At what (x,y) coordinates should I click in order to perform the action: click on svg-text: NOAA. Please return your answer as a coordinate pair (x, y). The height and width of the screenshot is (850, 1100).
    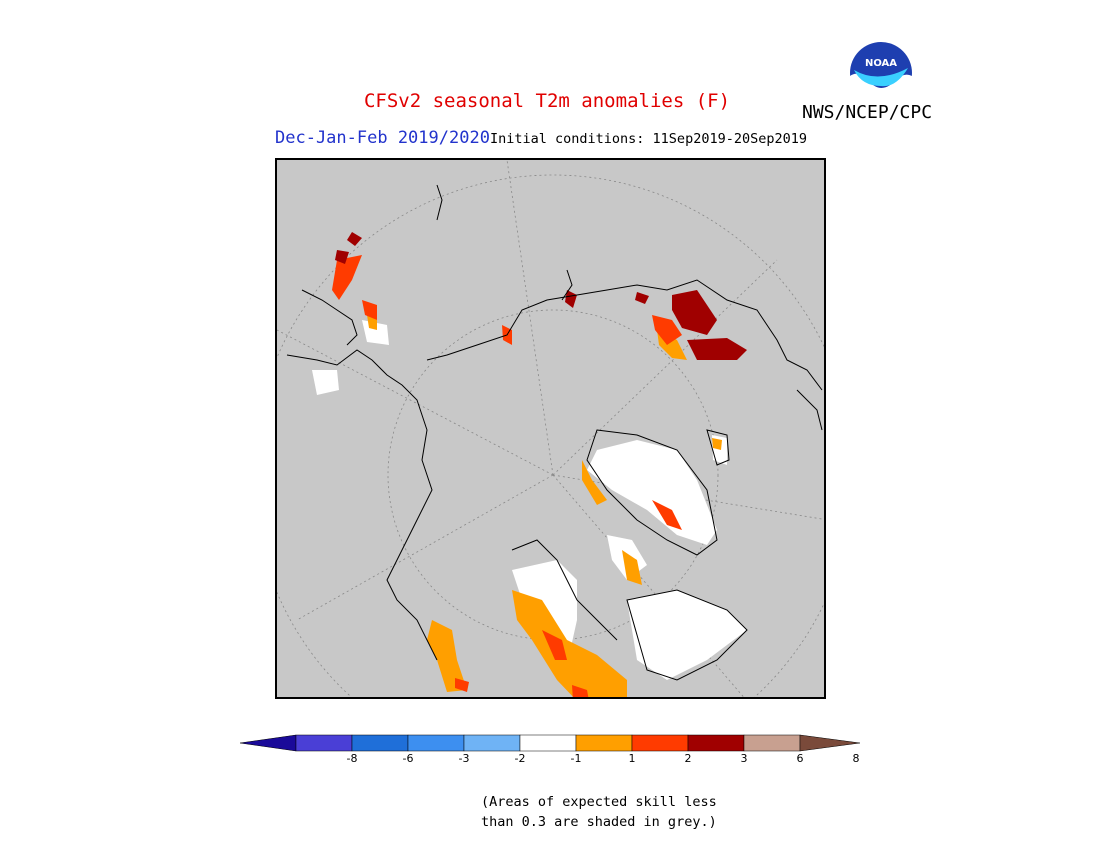
    Looking at the image, I should click on (881, 63).